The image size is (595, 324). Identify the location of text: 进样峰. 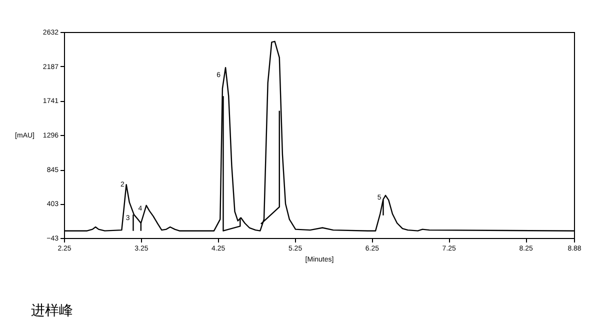
(52, 311).